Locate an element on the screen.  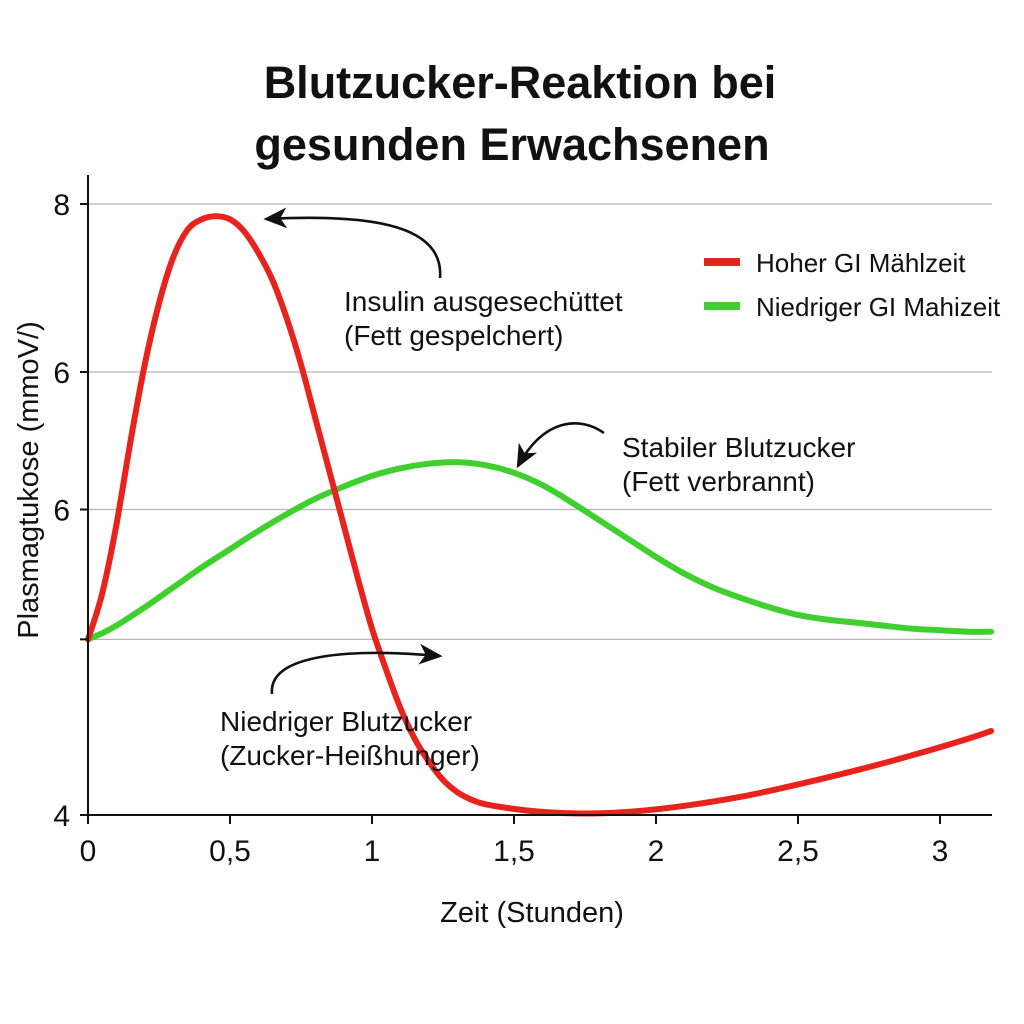
y-tick-label: 4 is located at coordinates (61, 816).